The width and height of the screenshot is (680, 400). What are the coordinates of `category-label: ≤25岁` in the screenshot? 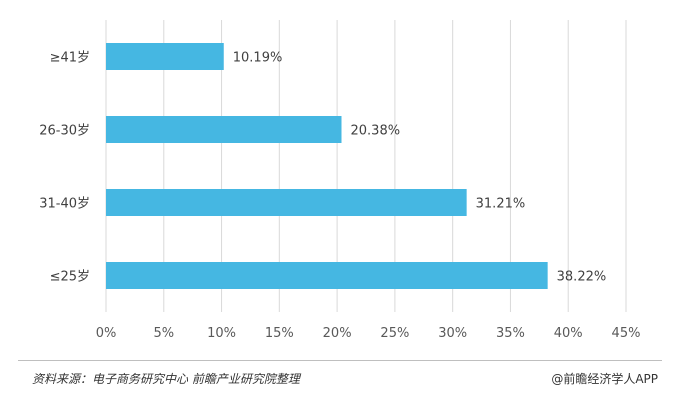 It's located at (70, 277).